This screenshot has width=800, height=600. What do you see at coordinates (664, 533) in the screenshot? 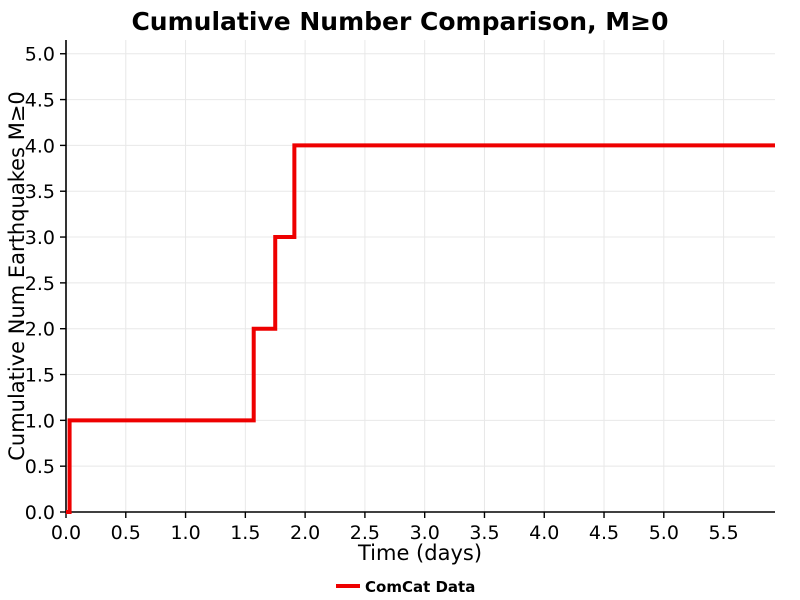
I see `x-tick-label: 5.0` at bounding box center [664, 533].